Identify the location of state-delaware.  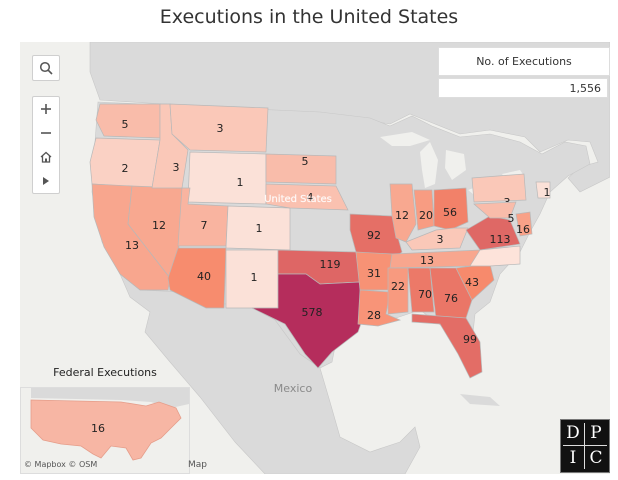
(524, 224).